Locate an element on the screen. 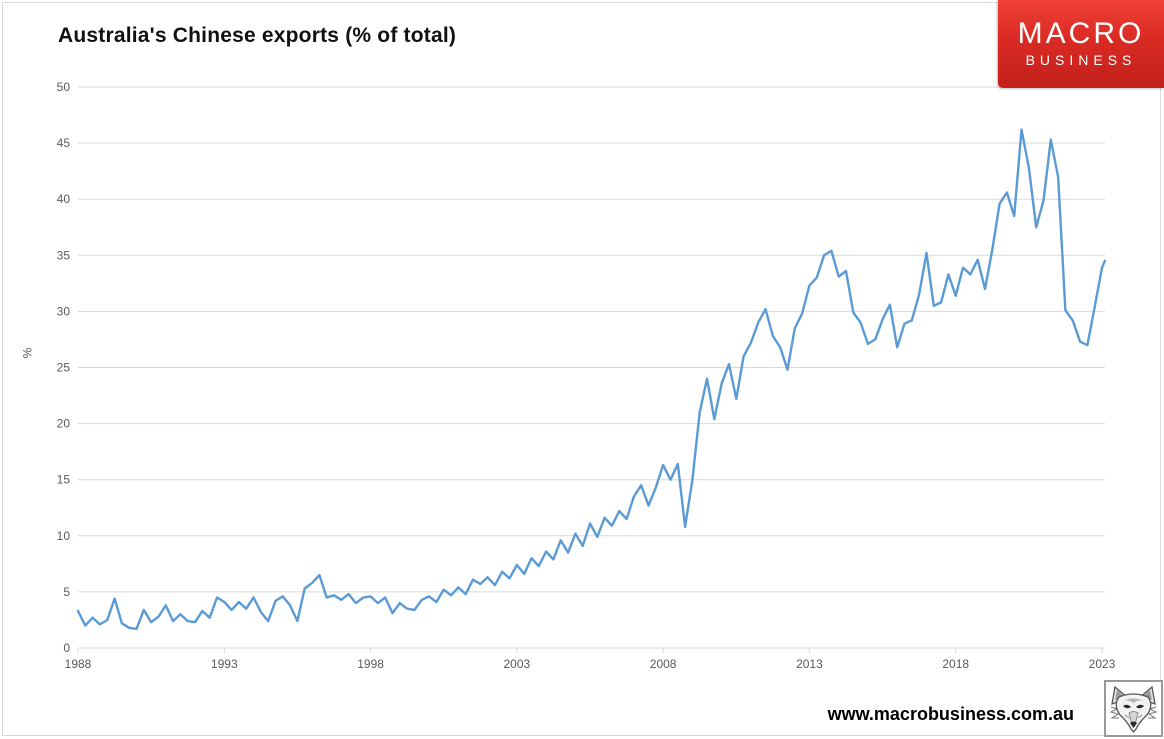 The image size is (1164, 739). brand-name-business: BUSINESS is located at coordinates (1081, 60).